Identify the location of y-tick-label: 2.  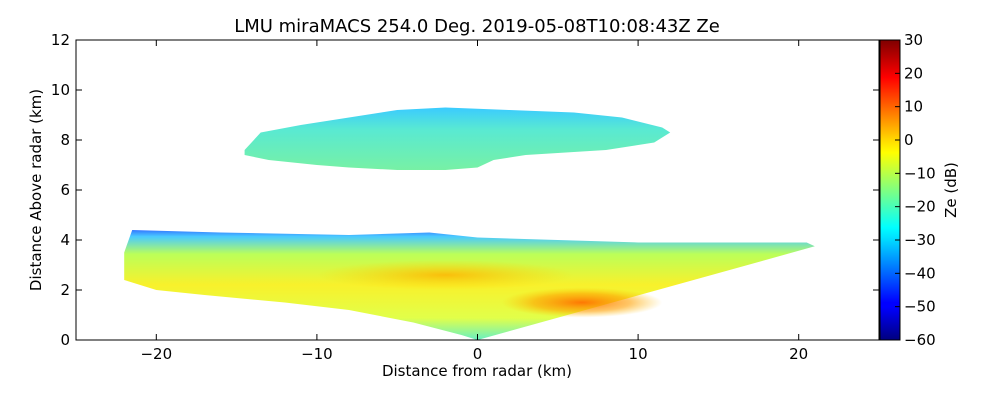
(65, 290).